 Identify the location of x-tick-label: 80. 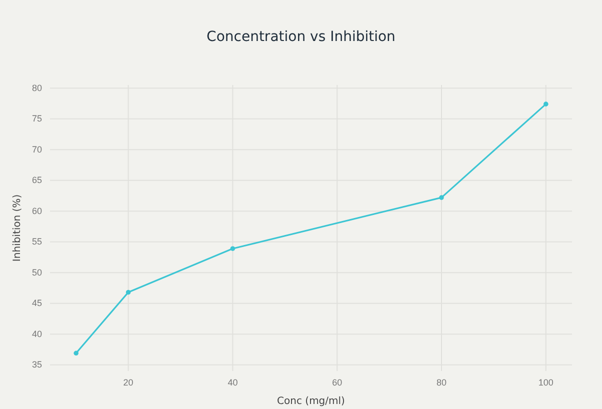
(441, 382).